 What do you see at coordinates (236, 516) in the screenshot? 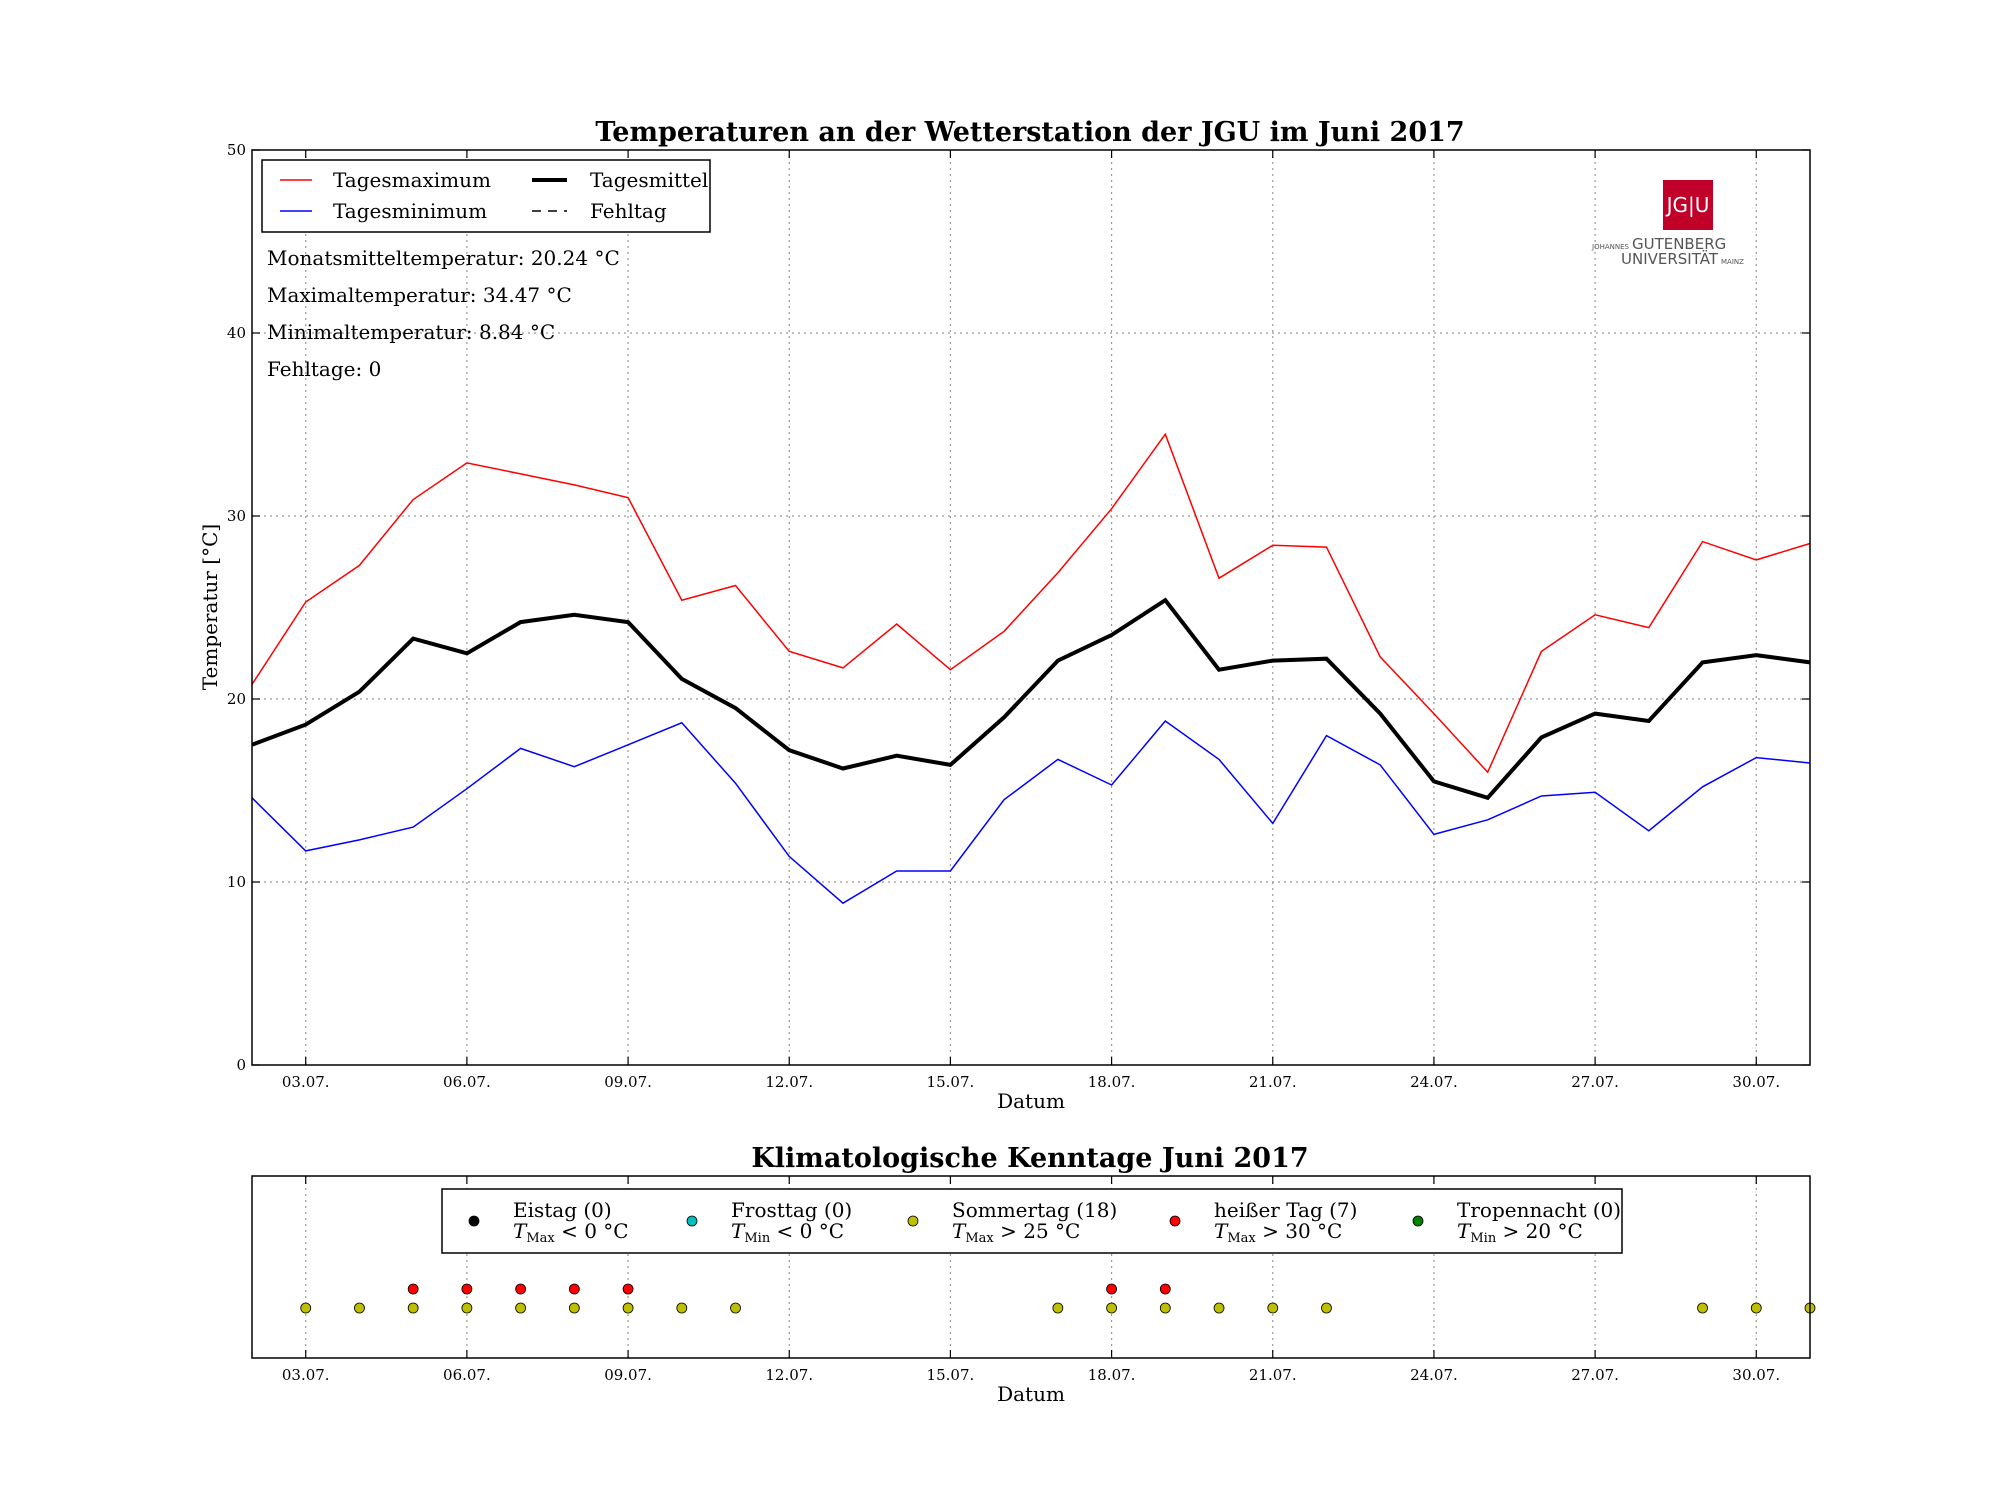
I see `top-y-tick-label: 30` at bounding box center [236, 516].